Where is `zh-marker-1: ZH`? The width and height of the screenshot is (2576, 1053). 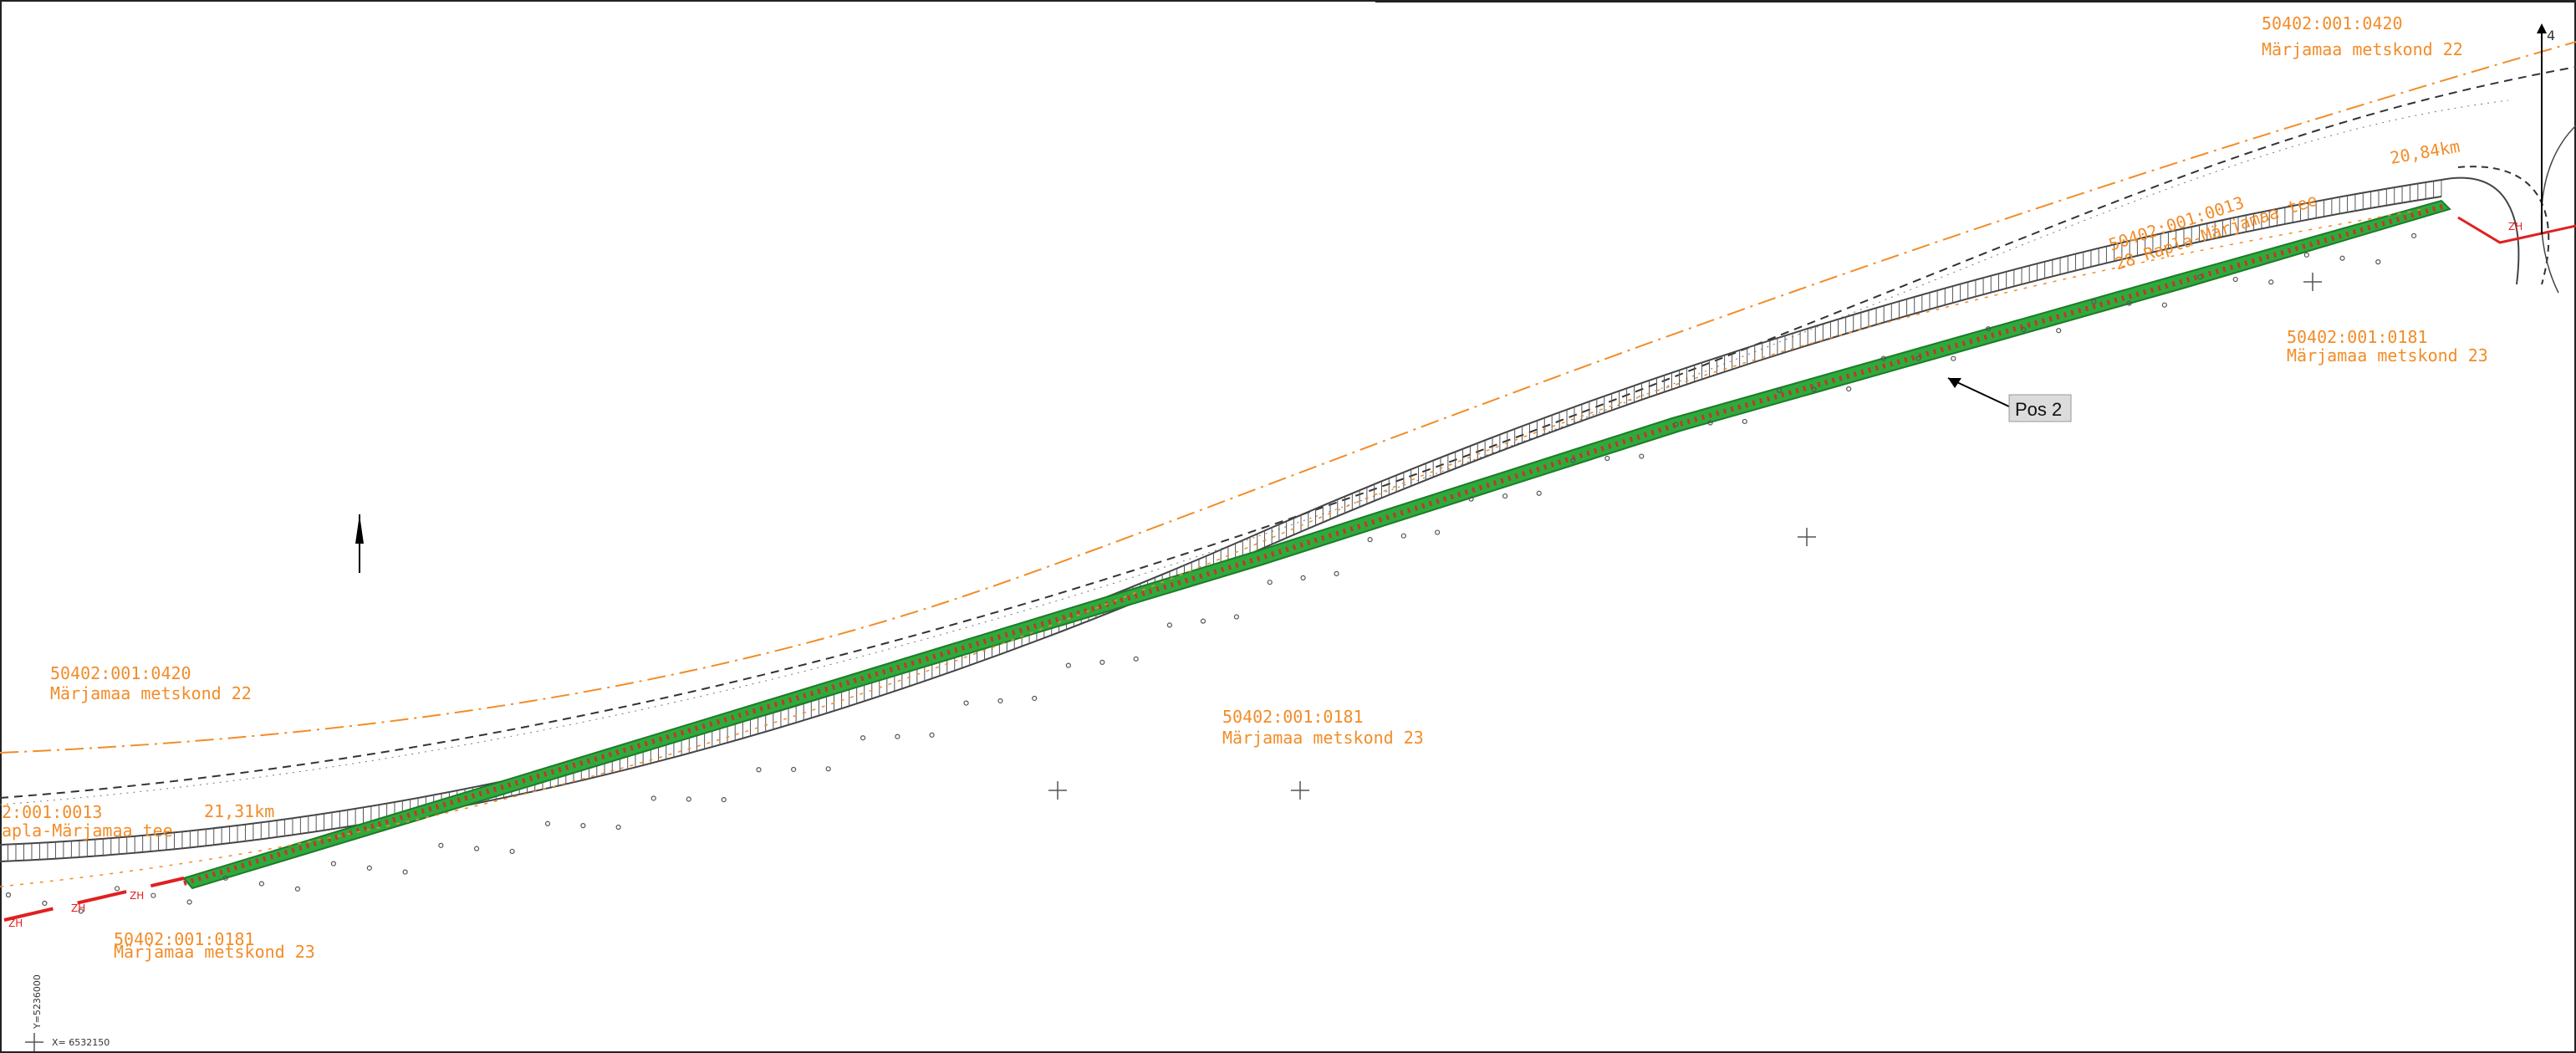
zh-marker-1: ZH is located at coordinates (16, 923).